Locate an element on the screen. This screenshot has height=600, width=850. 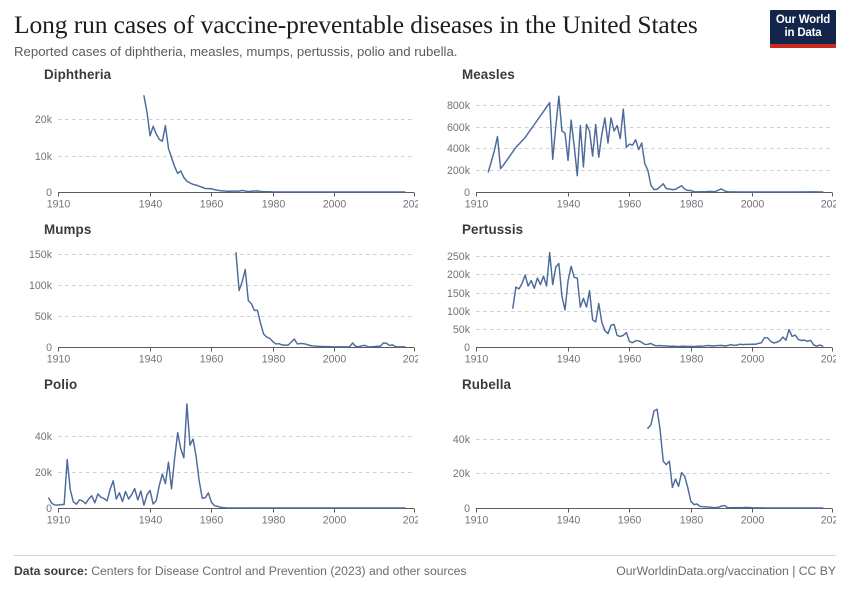
logo-red-rule is located at coordinates (803, 46).